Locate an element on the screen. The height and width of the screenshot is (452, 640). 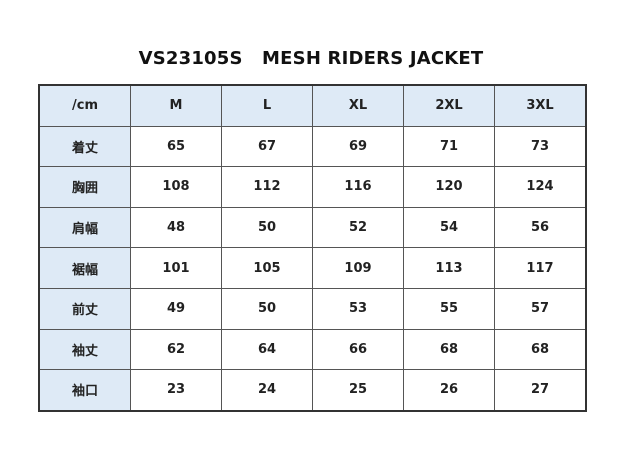
table-cell: 124 is located at coordinates (540, 187).